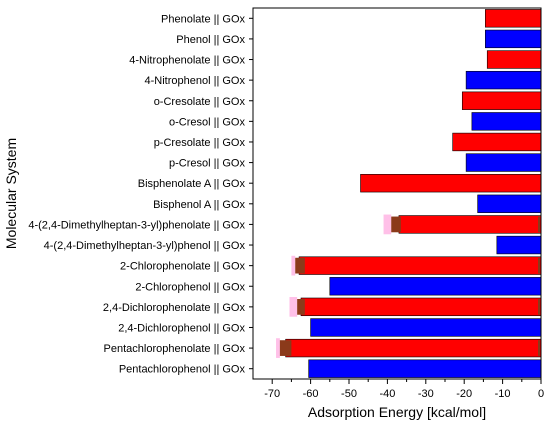 The height and width of the screenshot is (427, 550). Describe the element at coordinates (541, 394) in the screenshot. I see `x-tick-label: 0` at that location.